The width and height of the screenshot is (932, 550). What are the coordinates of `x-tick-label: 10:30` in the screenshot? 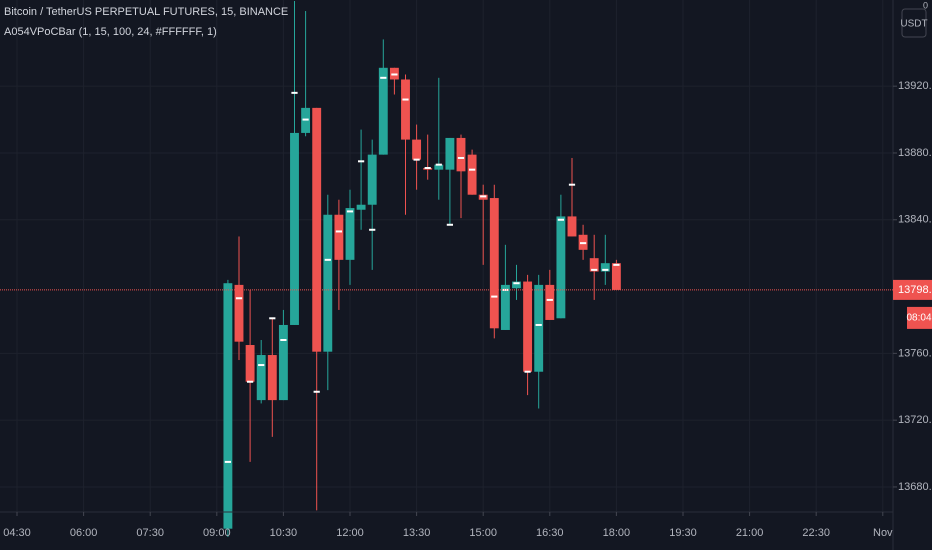 It's located at (284, 533).